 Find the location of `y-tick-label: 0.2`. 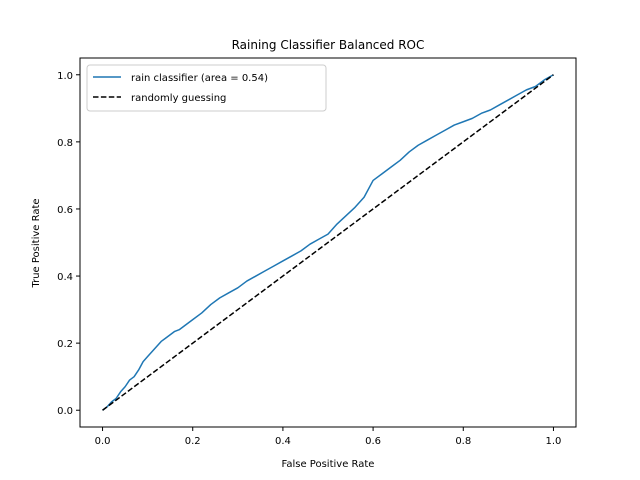

y-tick-label: 0.2 is located at coordinates (65, 344).